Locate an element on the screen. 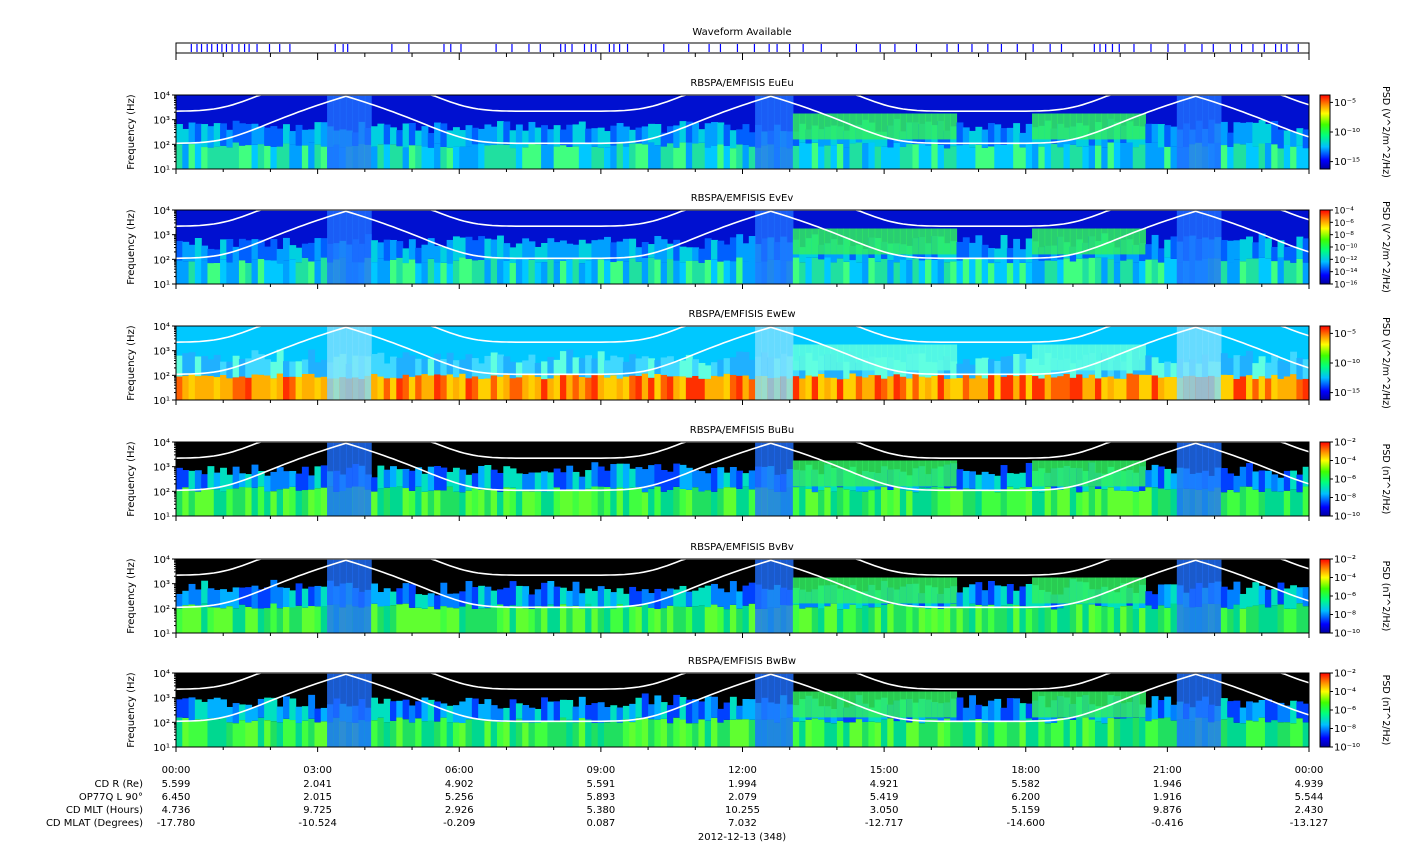  colorbar-label: PSD (nT^2/Hz) is located at coordinates (1385, 596).